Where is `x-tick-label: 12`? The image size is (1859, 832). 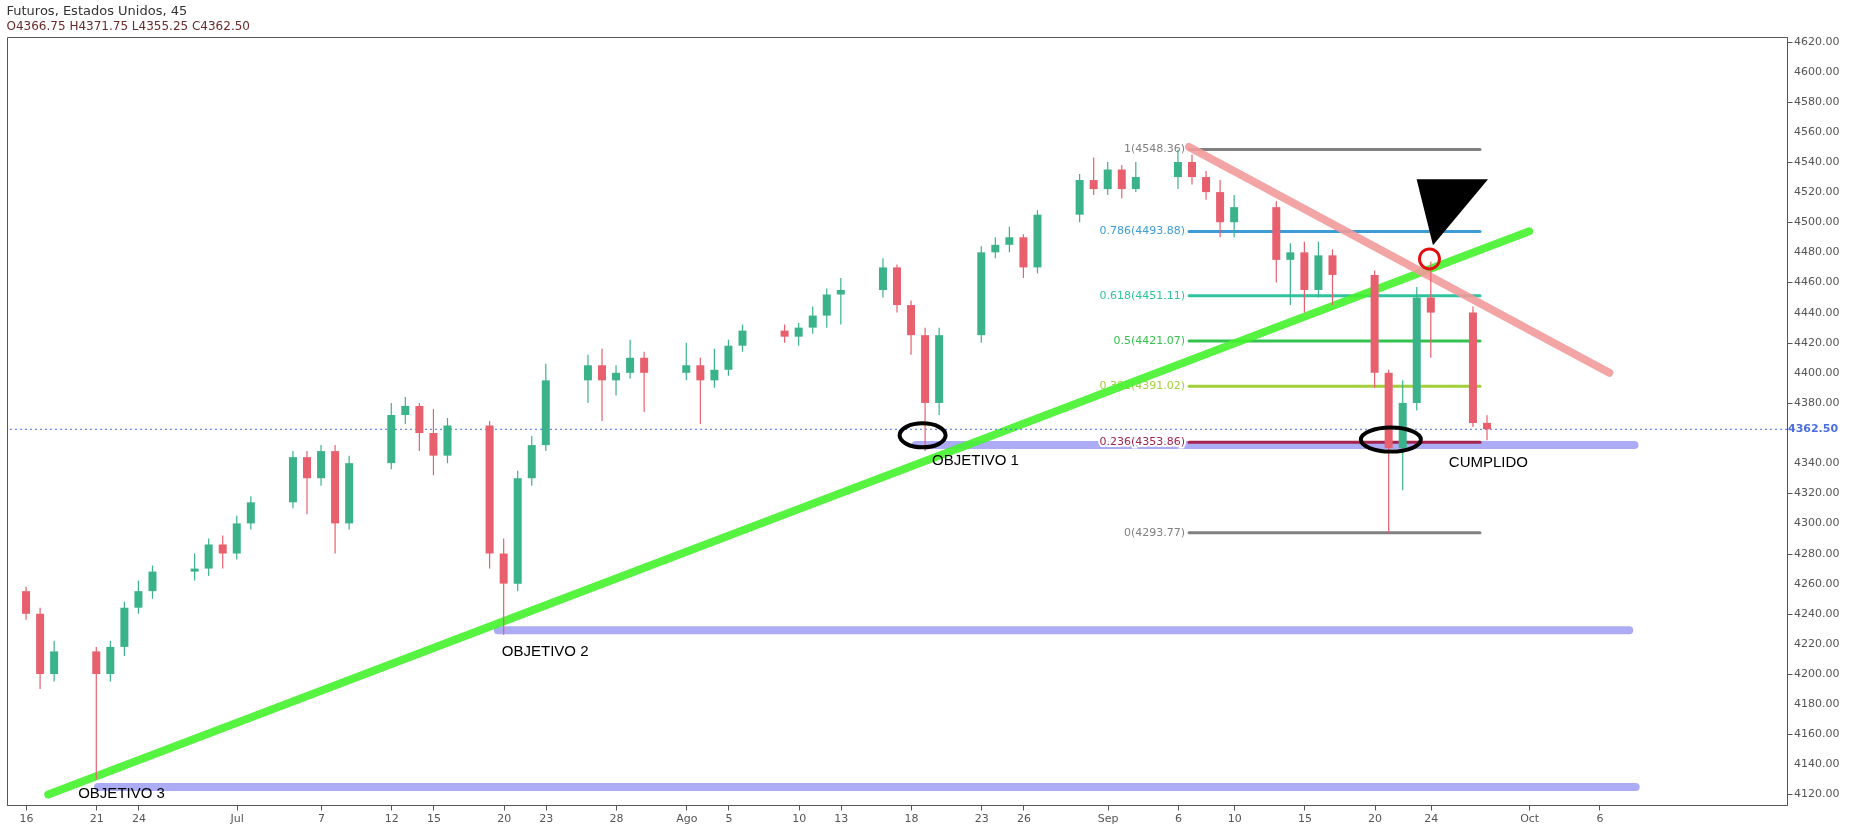 x-tick-label: 12 is located at coordinates (391, 818).